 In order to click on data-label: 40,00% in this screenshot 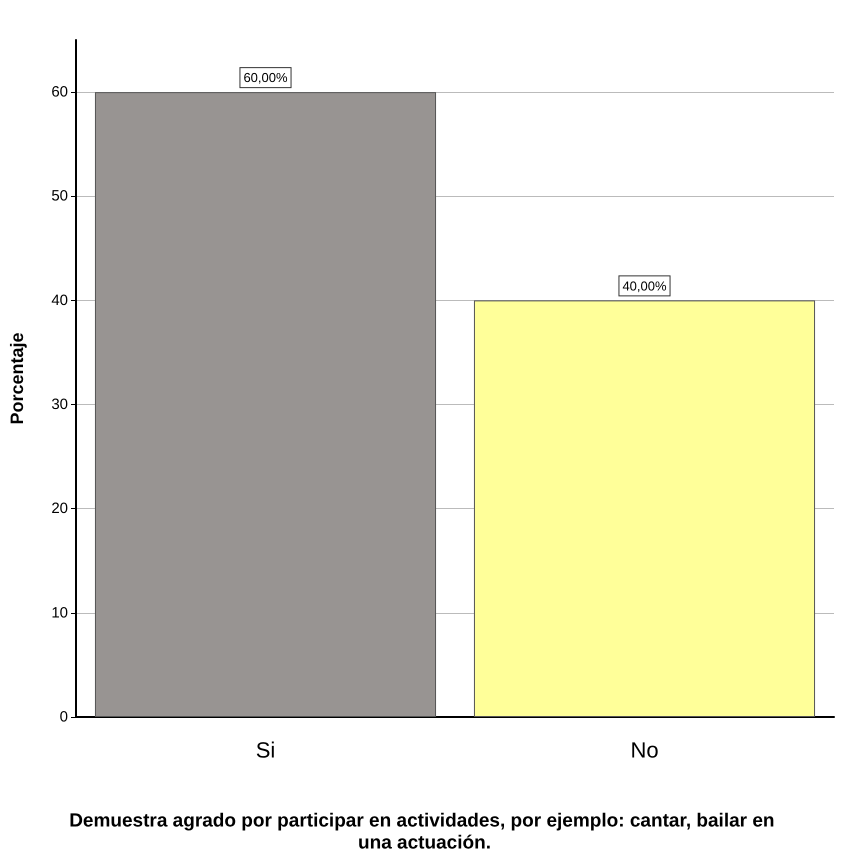, I will do `click(644, 286)`.